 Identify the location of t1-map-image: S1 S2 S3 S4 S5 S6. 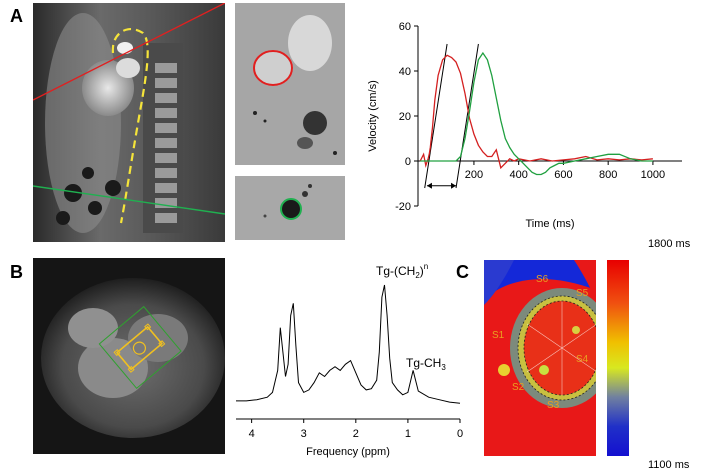
(540, 358).